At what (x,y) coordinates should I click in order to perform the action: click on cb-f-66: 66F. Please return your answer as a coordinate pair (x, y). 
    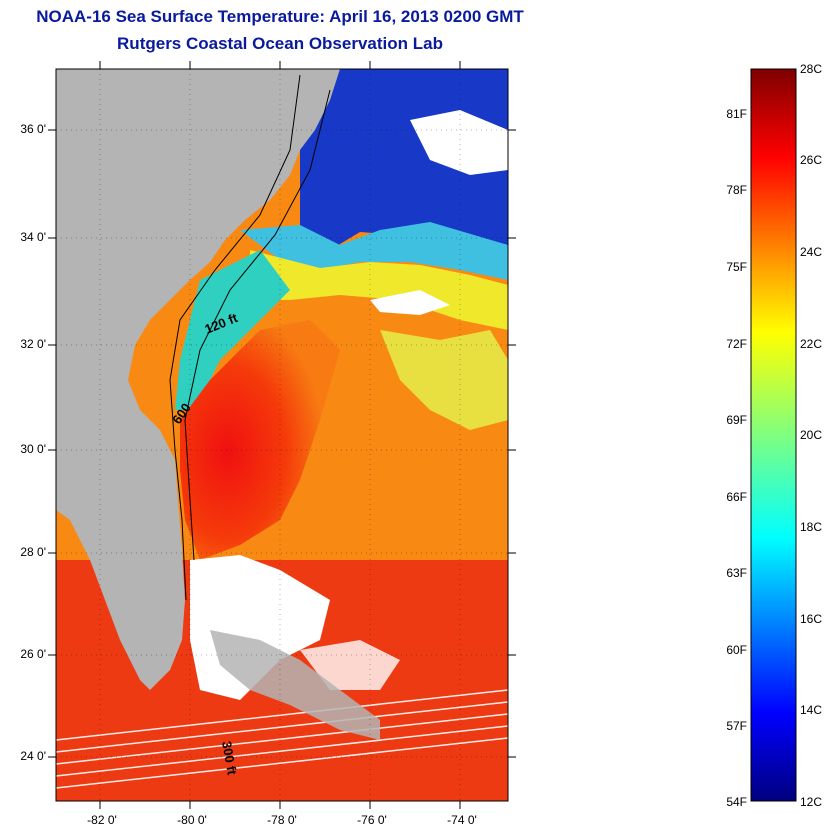
    Looking at the image, I should click on (736, 497).